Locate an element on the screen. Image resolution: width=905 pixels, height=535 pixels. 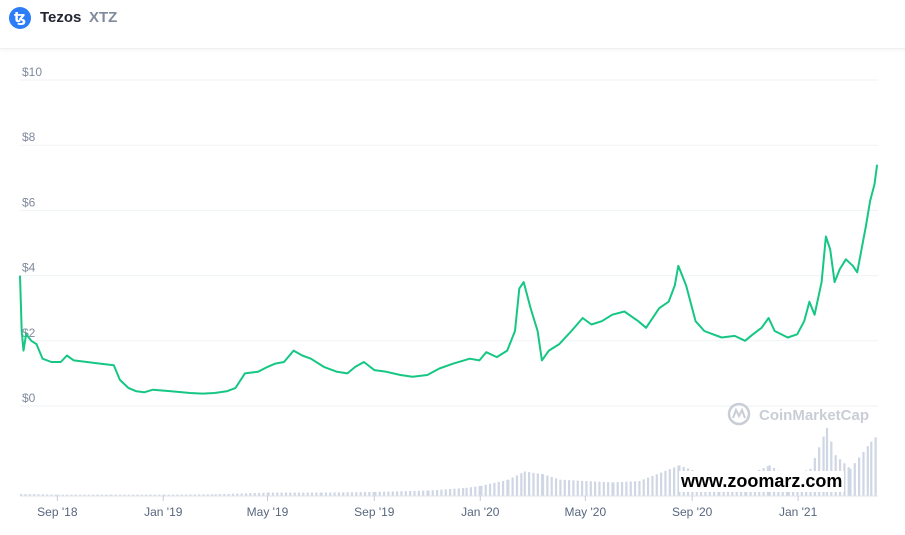
coinmarketcap-logo-icon-mark is located at coordinates (739, 413).